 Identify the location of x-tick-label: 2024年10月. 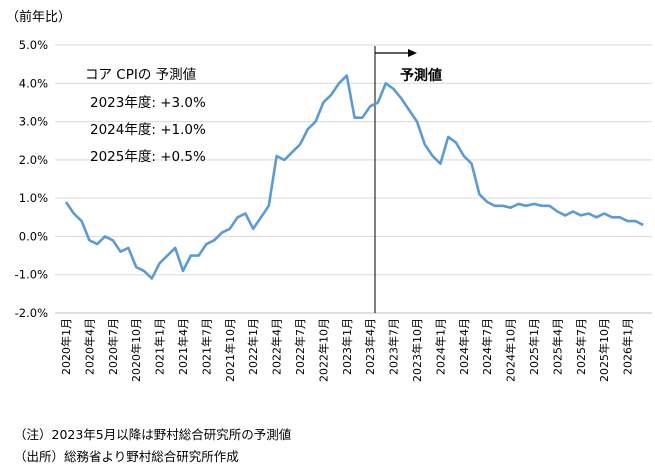
(511, 350).